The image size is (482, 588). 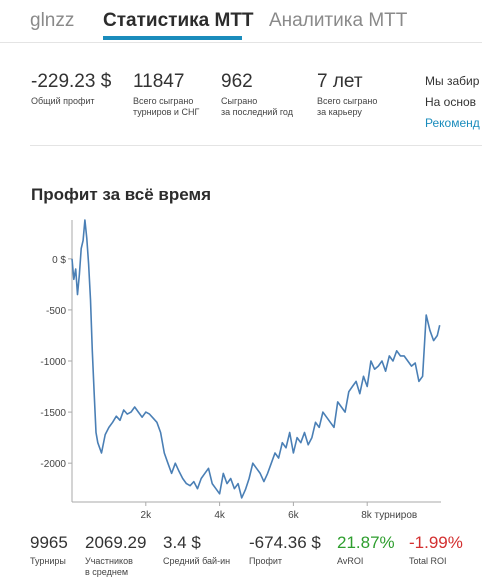 I want to click on stat-total-profit: -229.23 $ Общий профит, so click(x=71, y=89).